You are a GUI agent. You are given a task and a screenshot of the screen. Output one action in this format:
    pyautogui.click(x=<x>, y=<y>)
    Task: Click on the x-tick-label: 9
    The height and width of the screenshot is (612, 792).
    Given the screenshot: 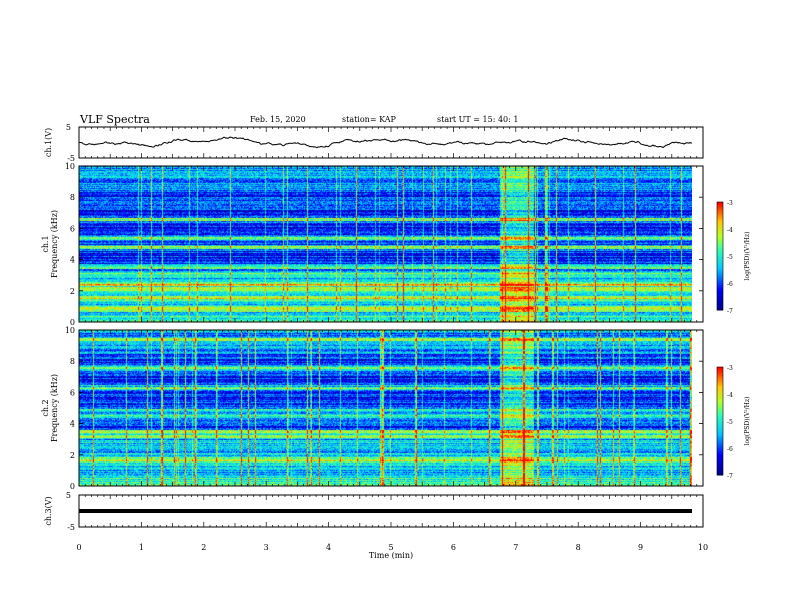 What is the action you would take?
    pyautogui.click(x=640, y=547)
    